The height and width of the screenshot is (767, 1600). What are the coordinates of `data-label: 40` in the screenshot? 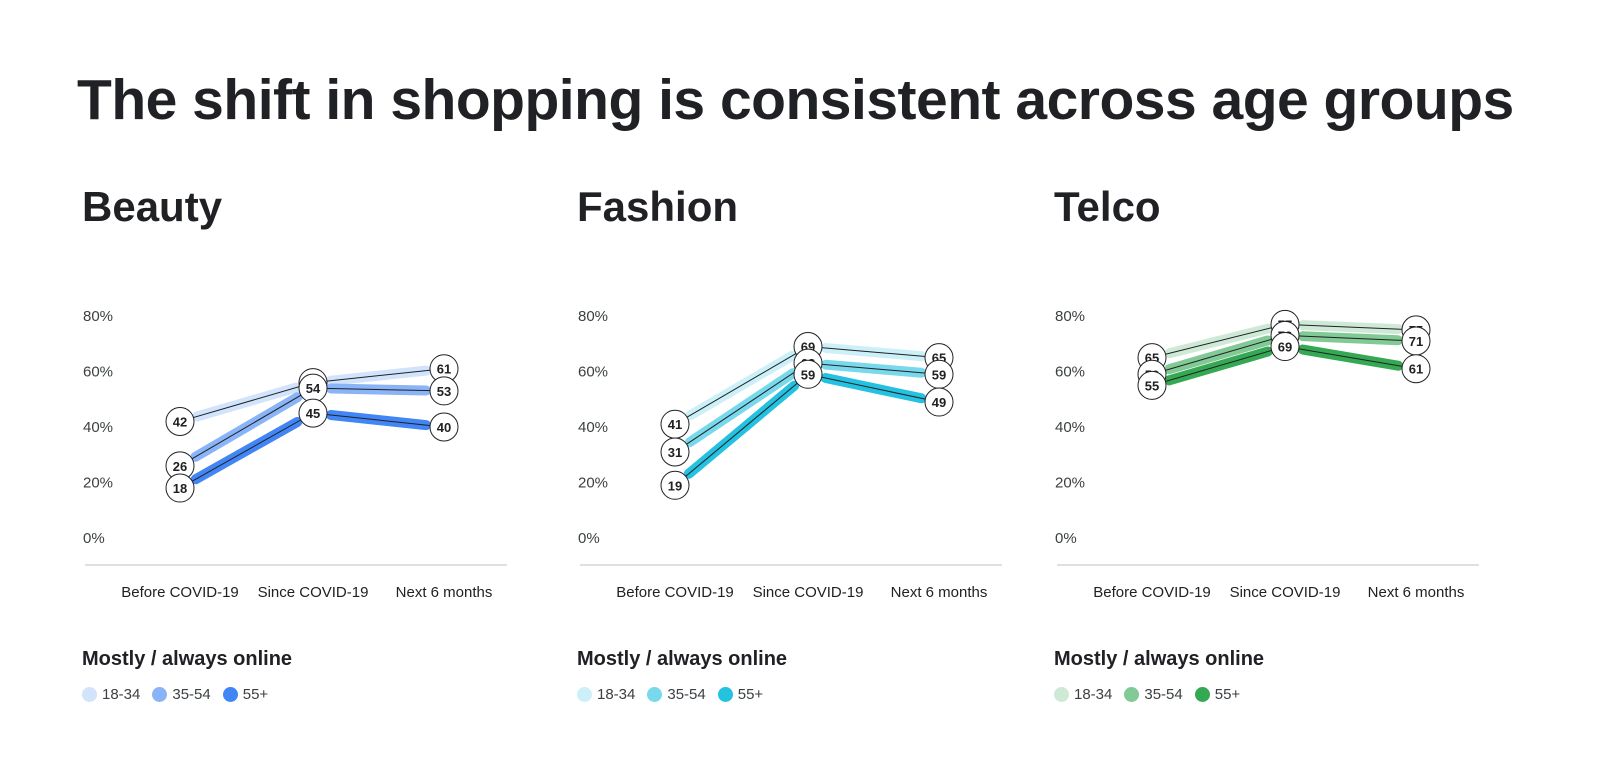 It's located at (444, 427).